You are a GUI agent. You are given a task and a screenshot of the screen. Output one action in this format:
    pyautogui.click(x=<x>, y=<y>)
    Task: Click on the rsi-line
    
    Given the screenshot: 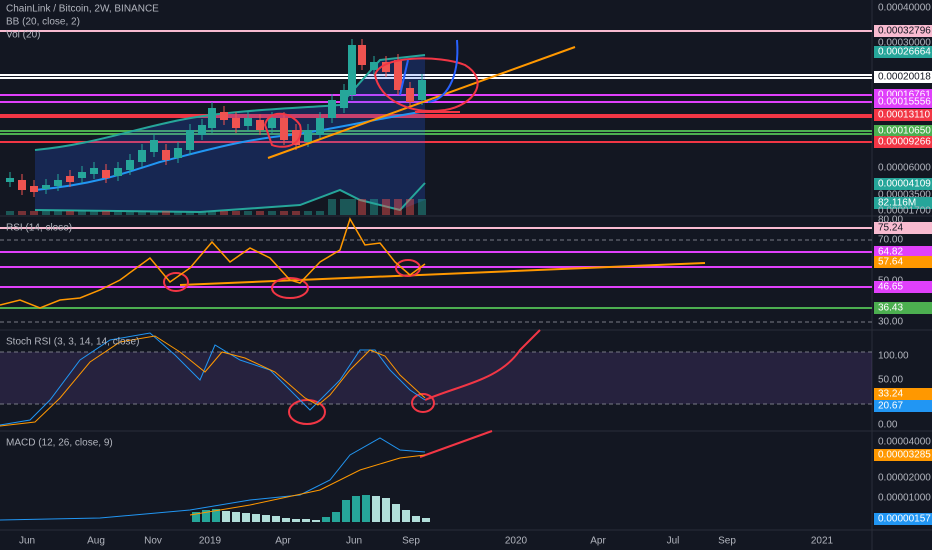 What is the action you would take?
    pyautogui.click(x=213, y=263)
    